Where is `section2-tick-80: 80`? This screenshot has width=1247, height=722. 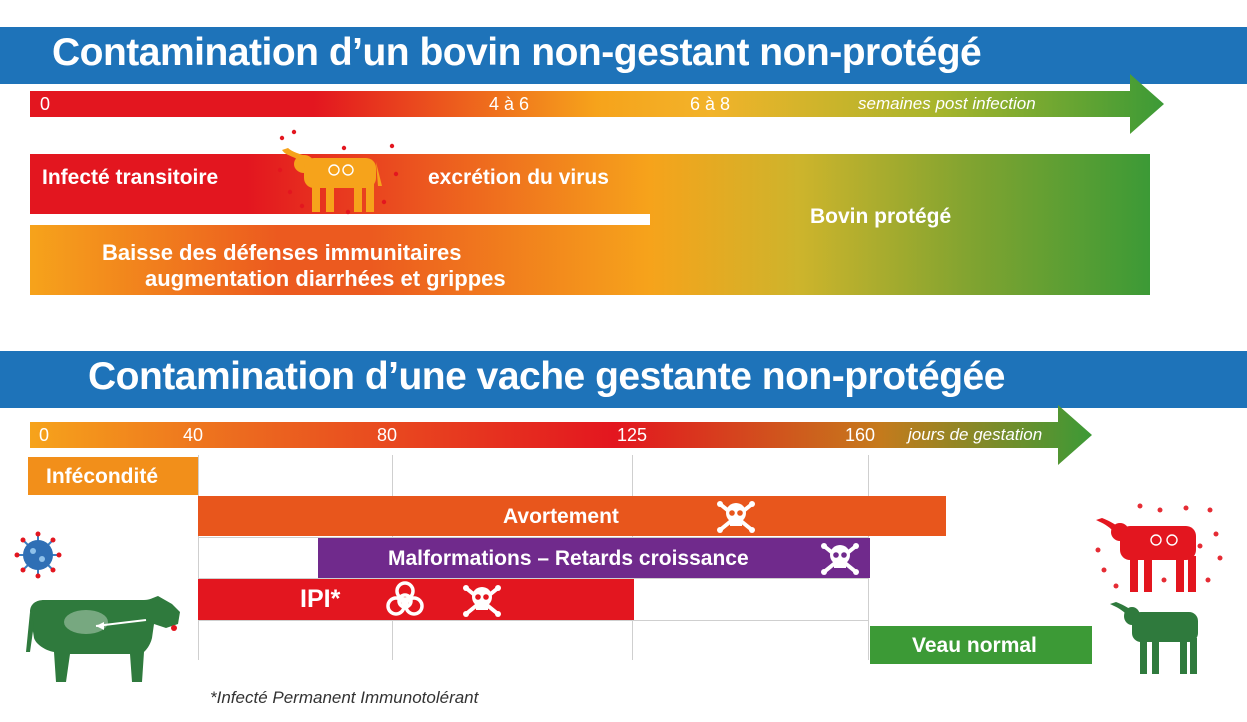
section2-tick-80: 80 is located at coordinates (387, 435).